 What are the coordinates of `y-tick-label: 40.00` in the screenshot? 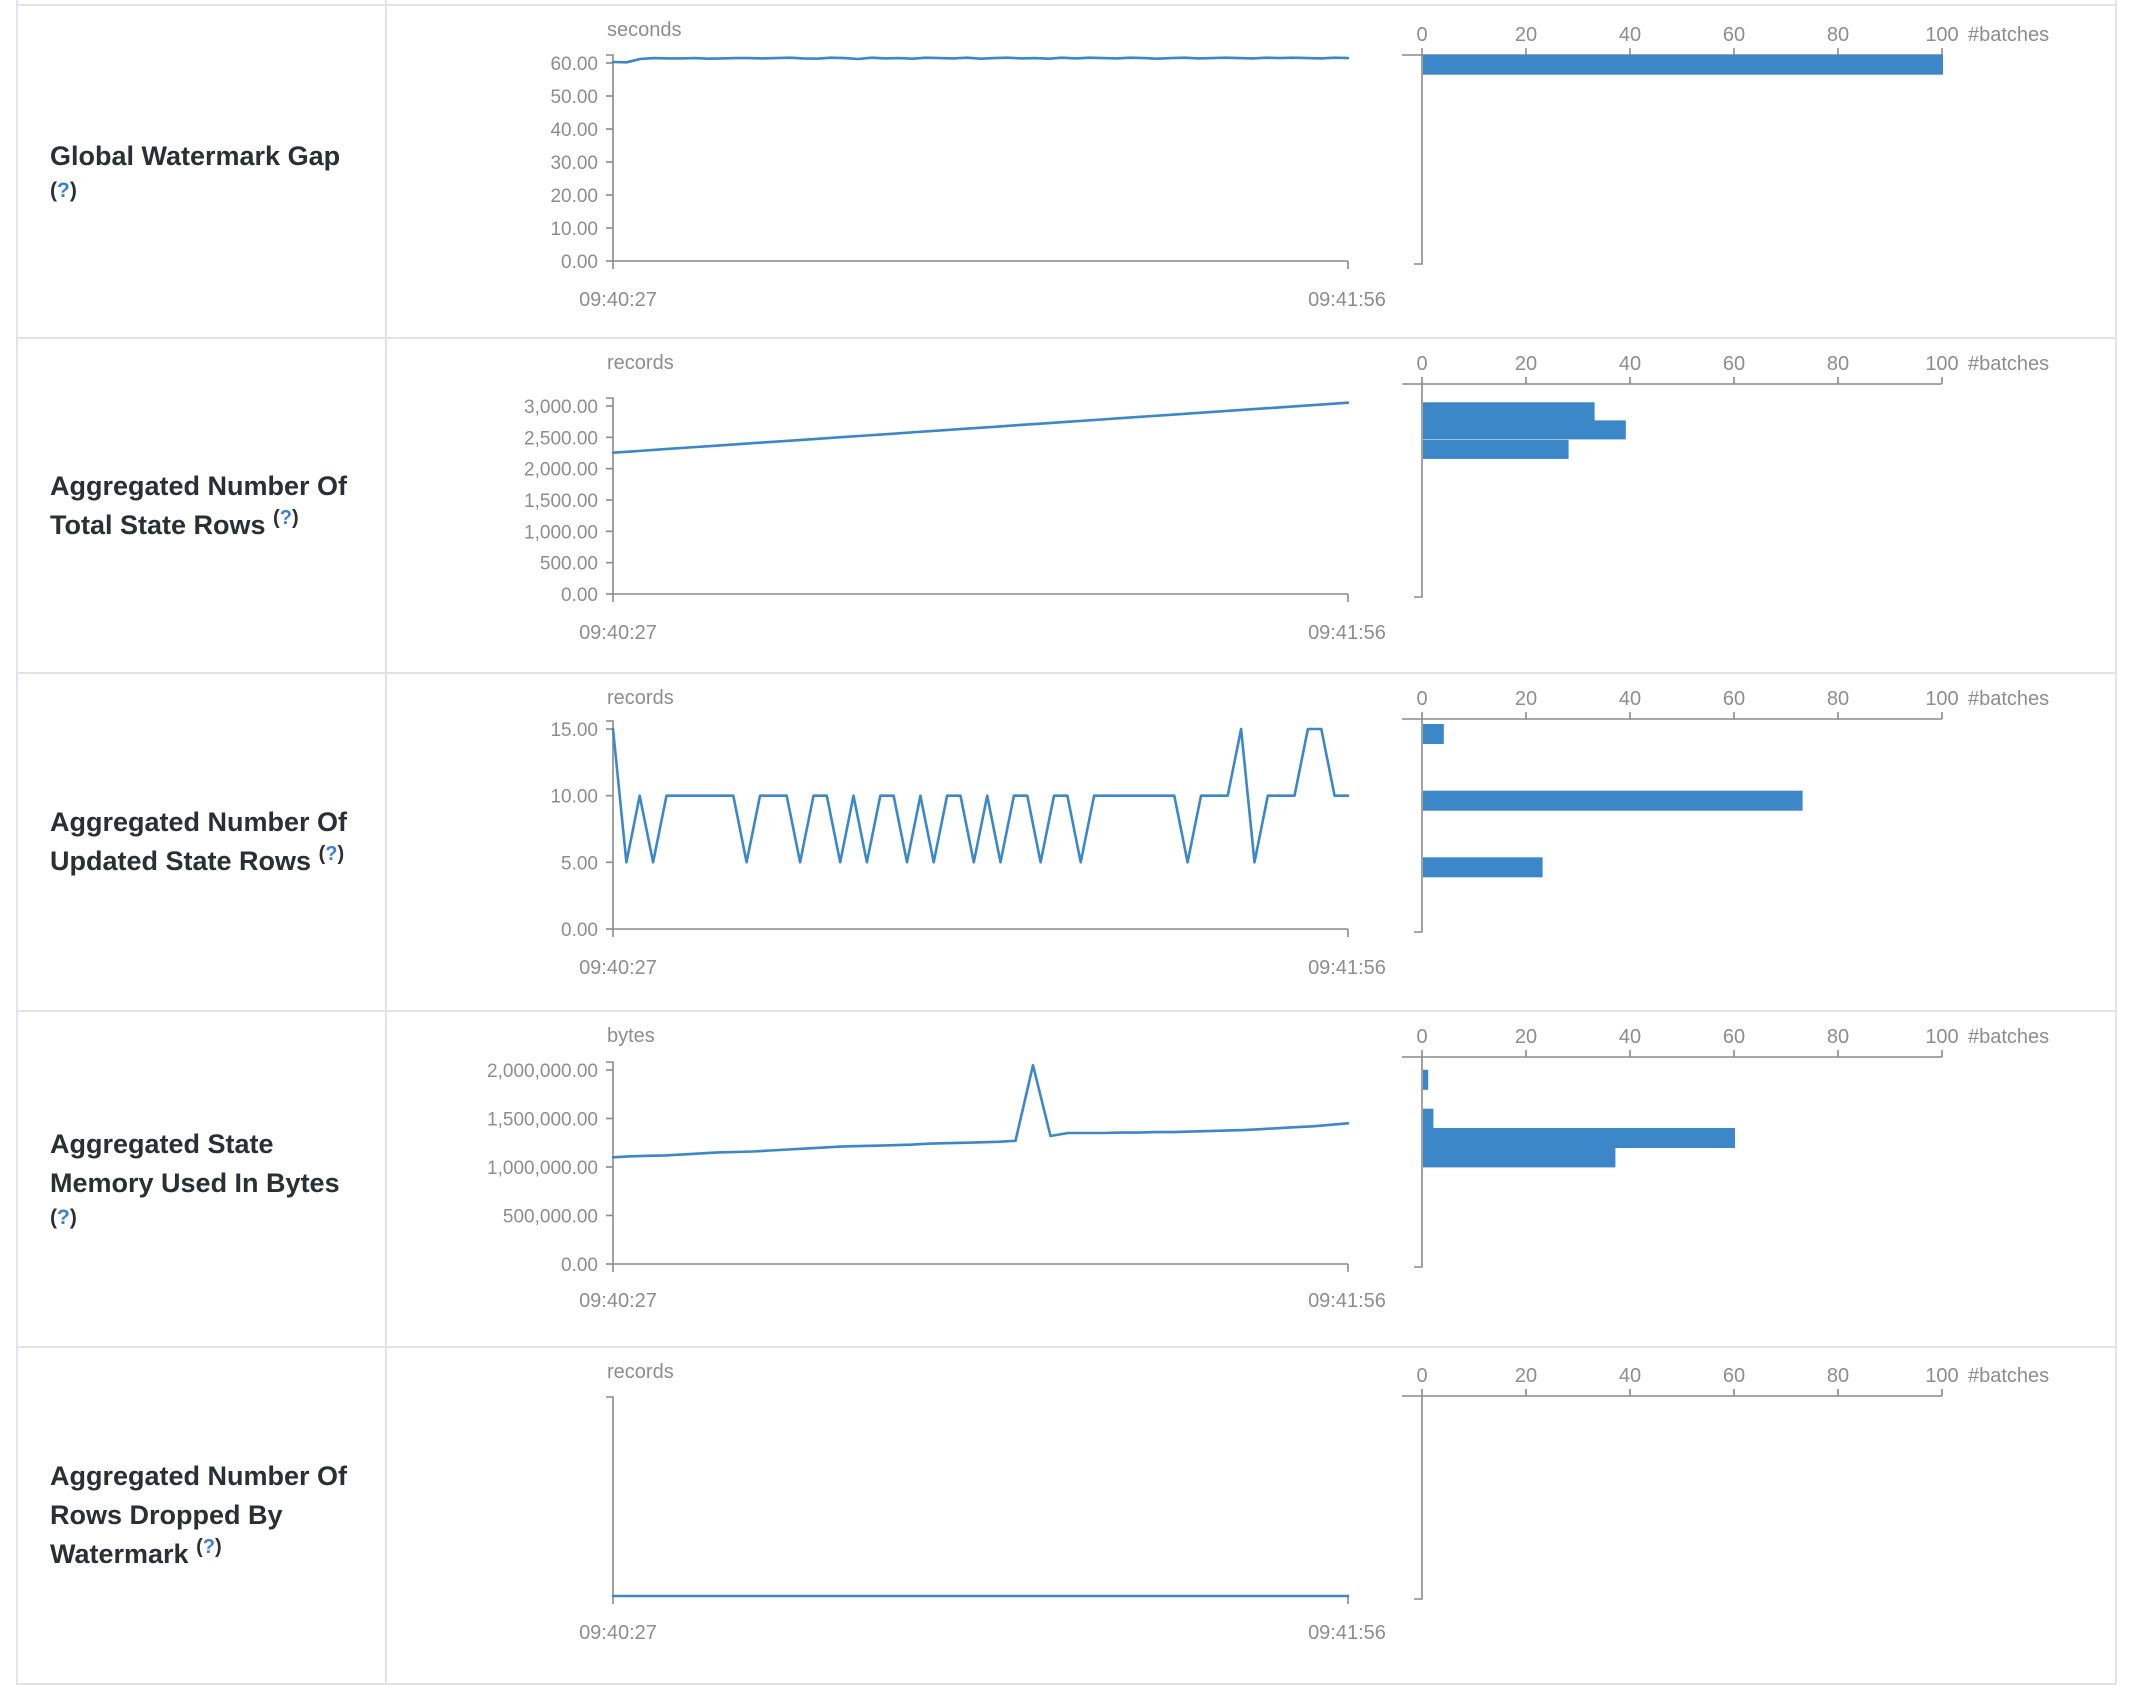 It's located at (574, 130).